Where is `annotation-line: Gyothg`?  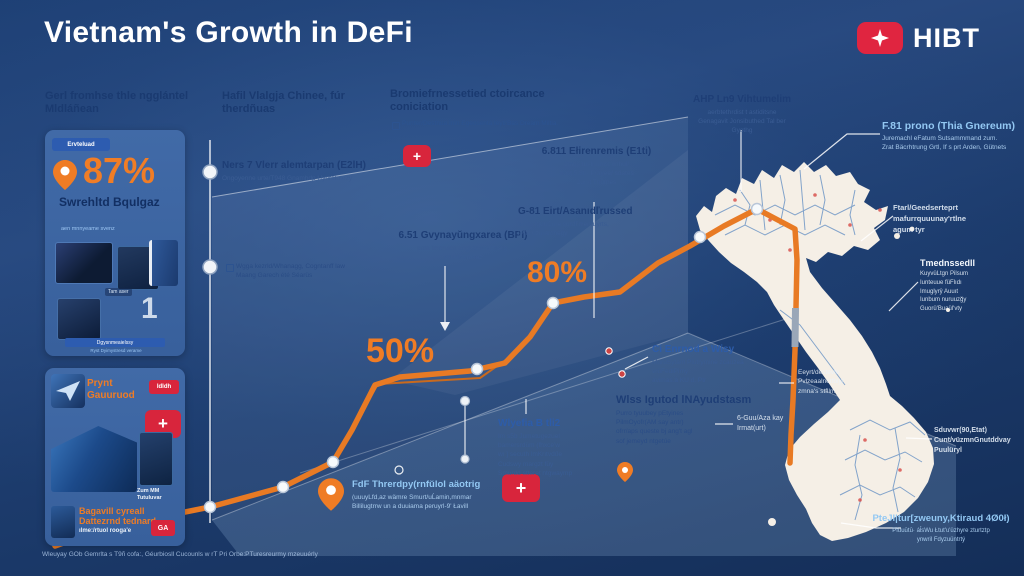
annotation-line: Gyothg is located at coordinates (742, 131).